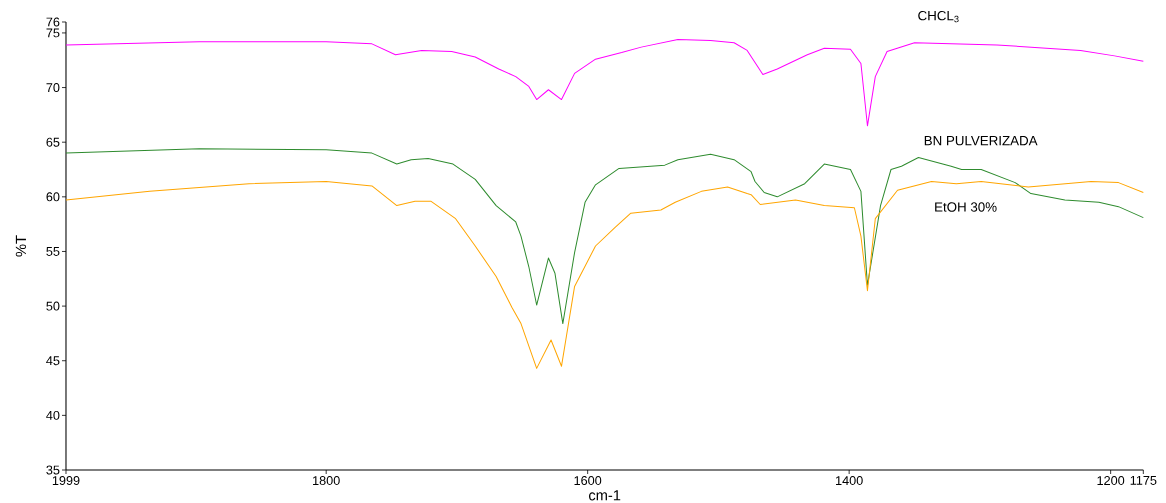 Image resolution: width=1166 pixels, height=503 pixels. Describe the element at coordinates (1143, 480) in the screenshot. I see `x-tick-label: 1175` at that location.